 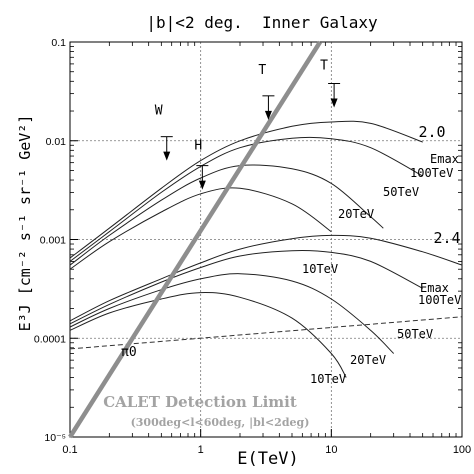 I want to click on series-b-curve-label: 100TeV, so click(x=439, y=300).